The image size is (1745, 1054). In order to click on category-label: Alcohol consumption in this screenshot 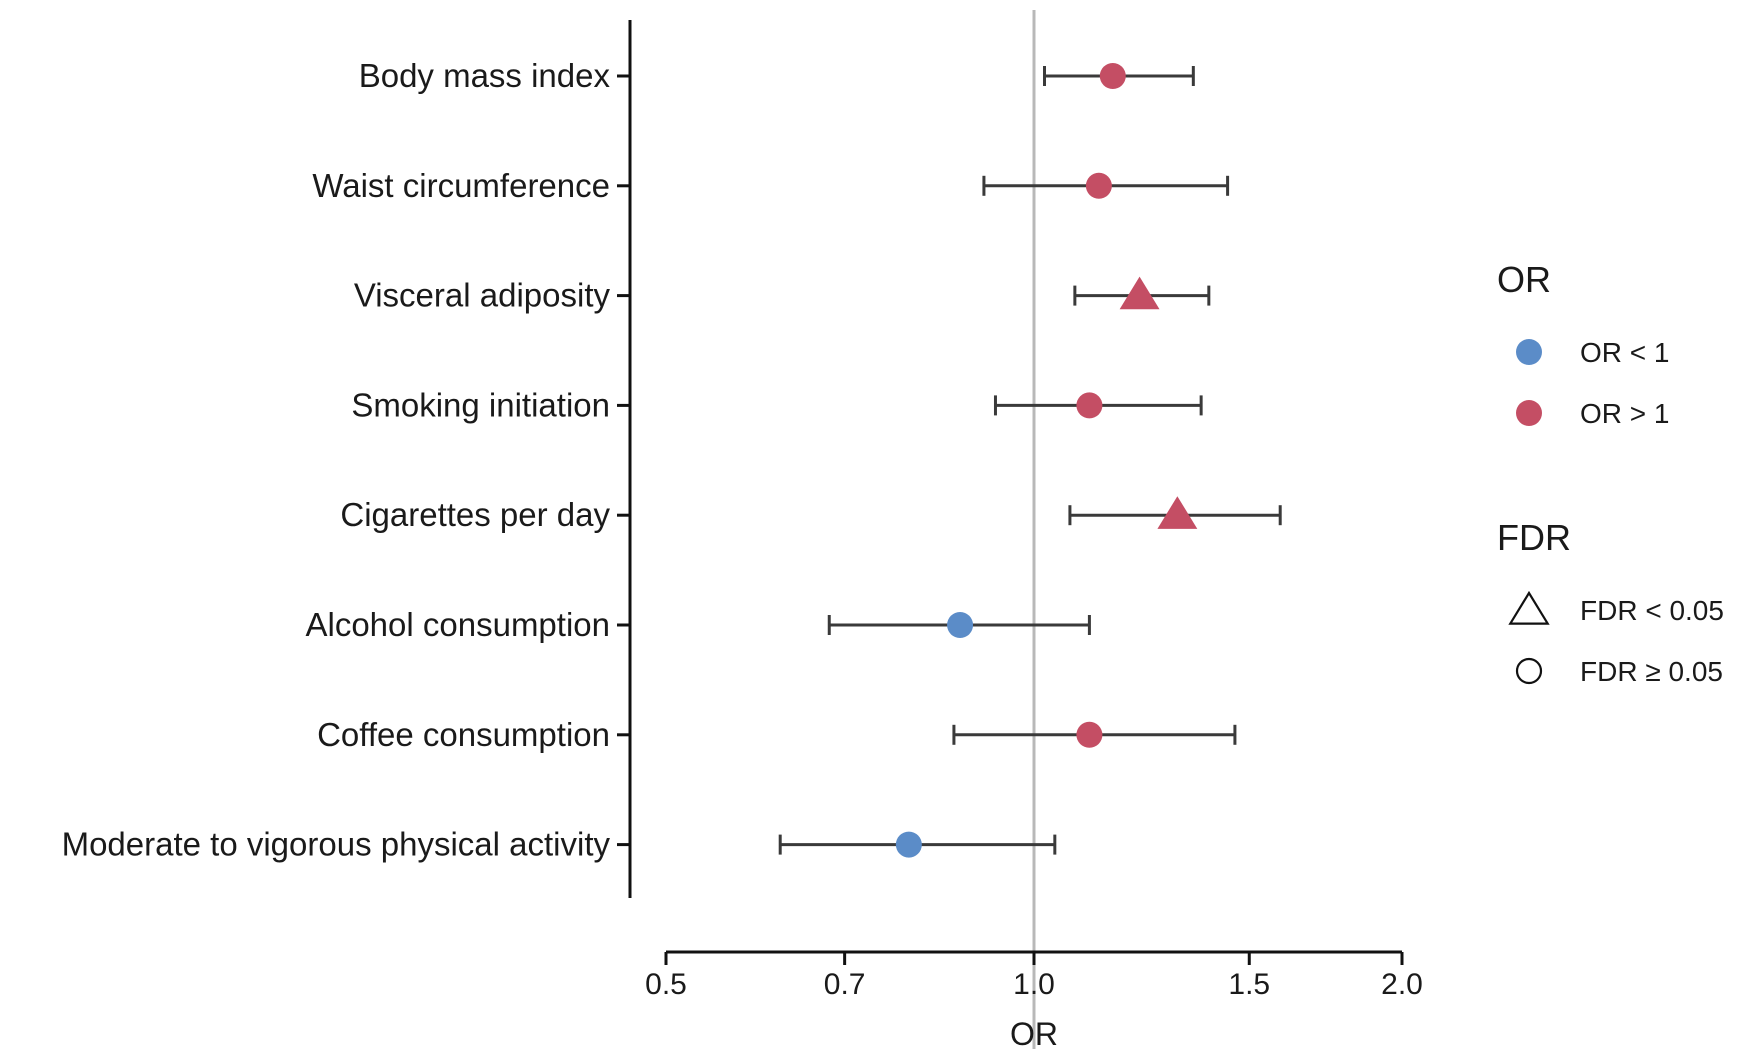, I will do `click(457, 624)`.